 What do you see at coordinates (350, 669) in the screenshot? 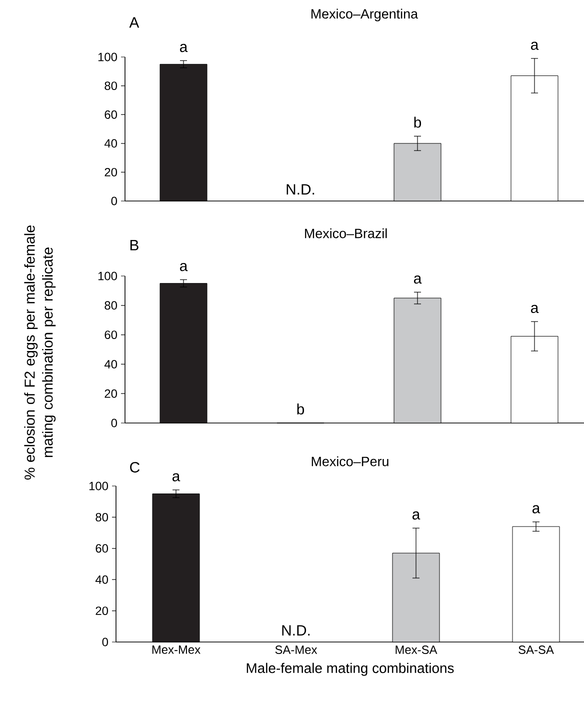
I see `x-axis-title: Male-female mating combinations` at bounding box center [350, 669].